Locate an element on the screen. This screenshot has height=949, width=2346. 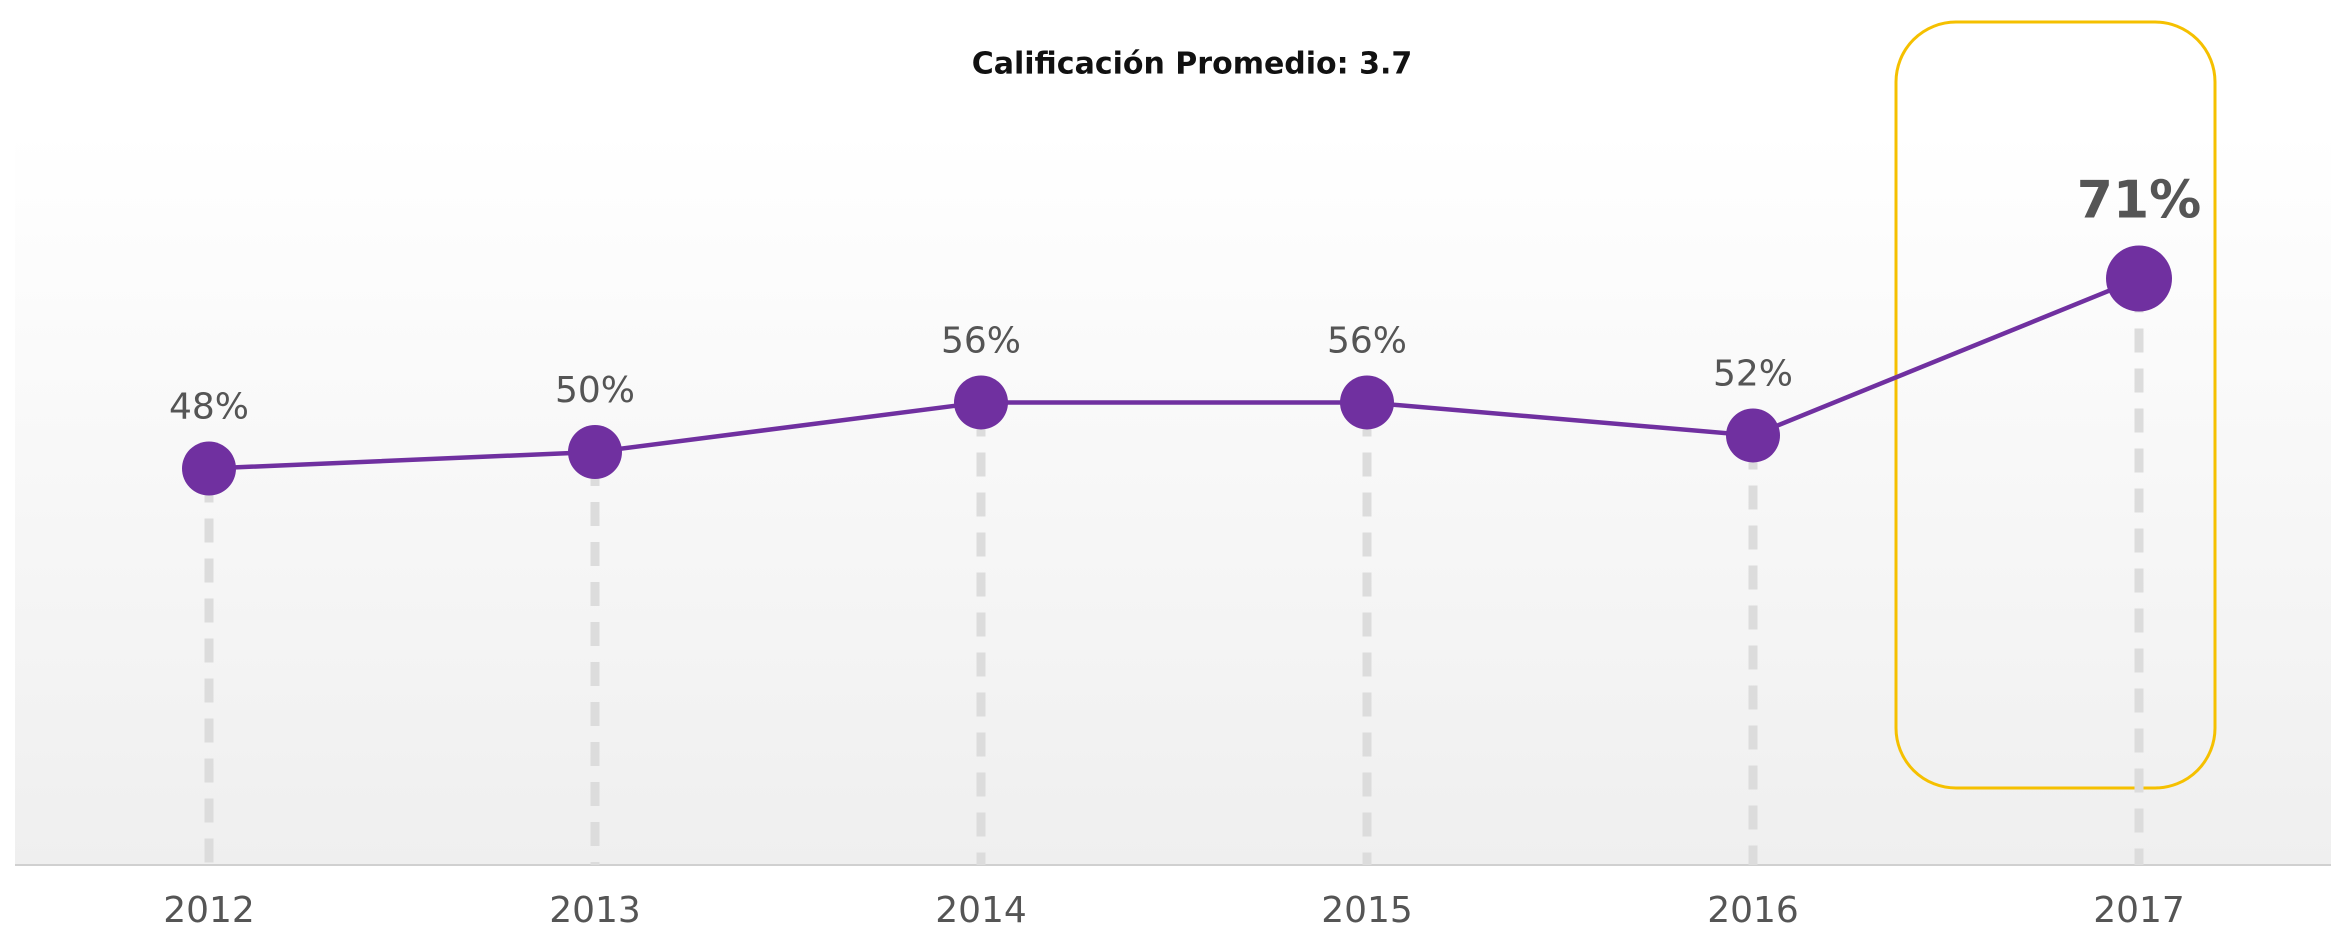
highlight-box is located at coordinates (2055, 405).